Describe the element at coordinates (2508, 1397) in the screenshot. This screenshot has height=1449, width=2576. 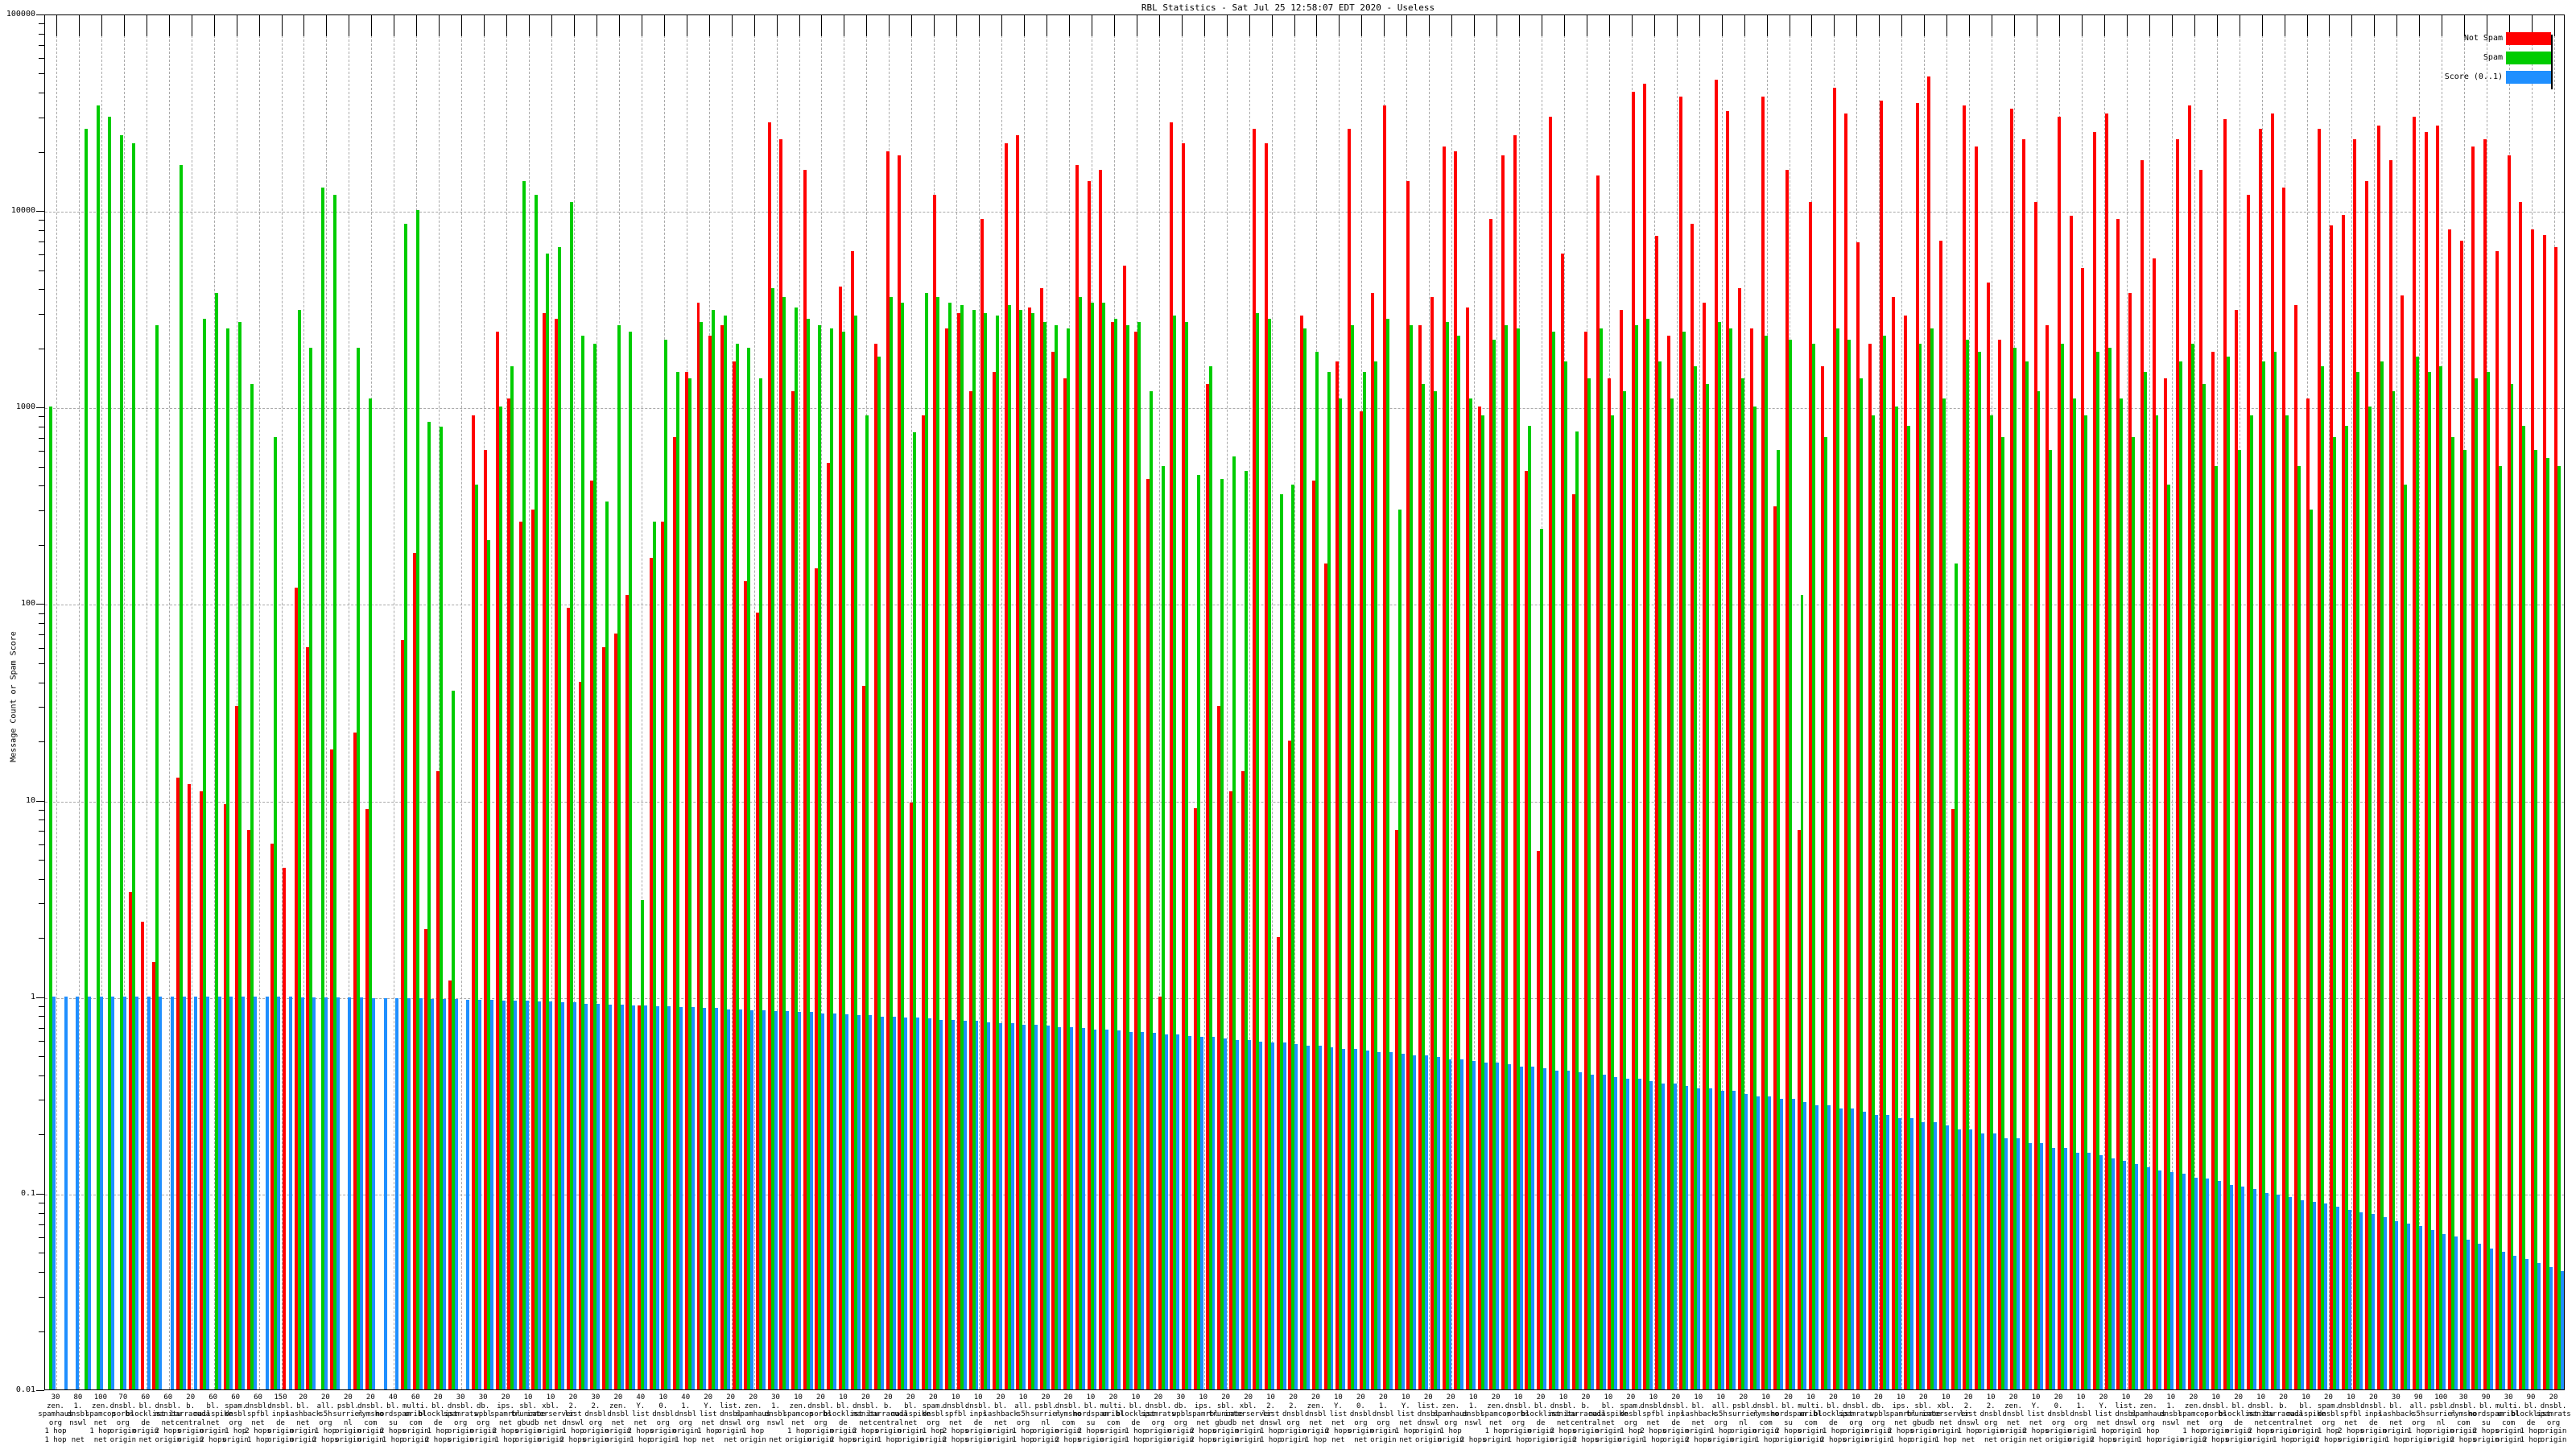
I see `x-tick-label-line: 30` at that location.